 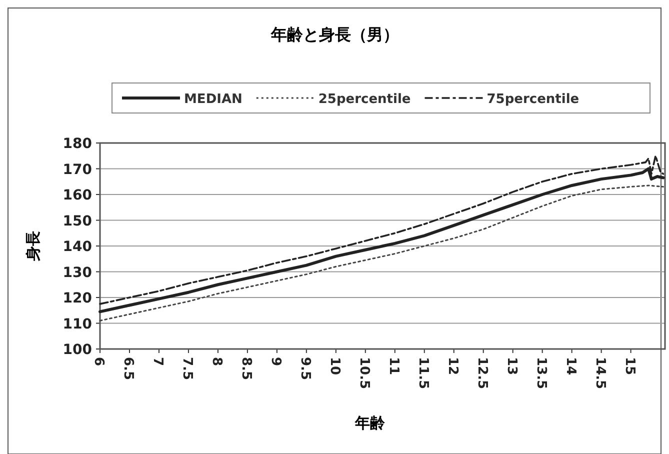 I want to click on x-tick-label: 9, so click(x=275, y=361).